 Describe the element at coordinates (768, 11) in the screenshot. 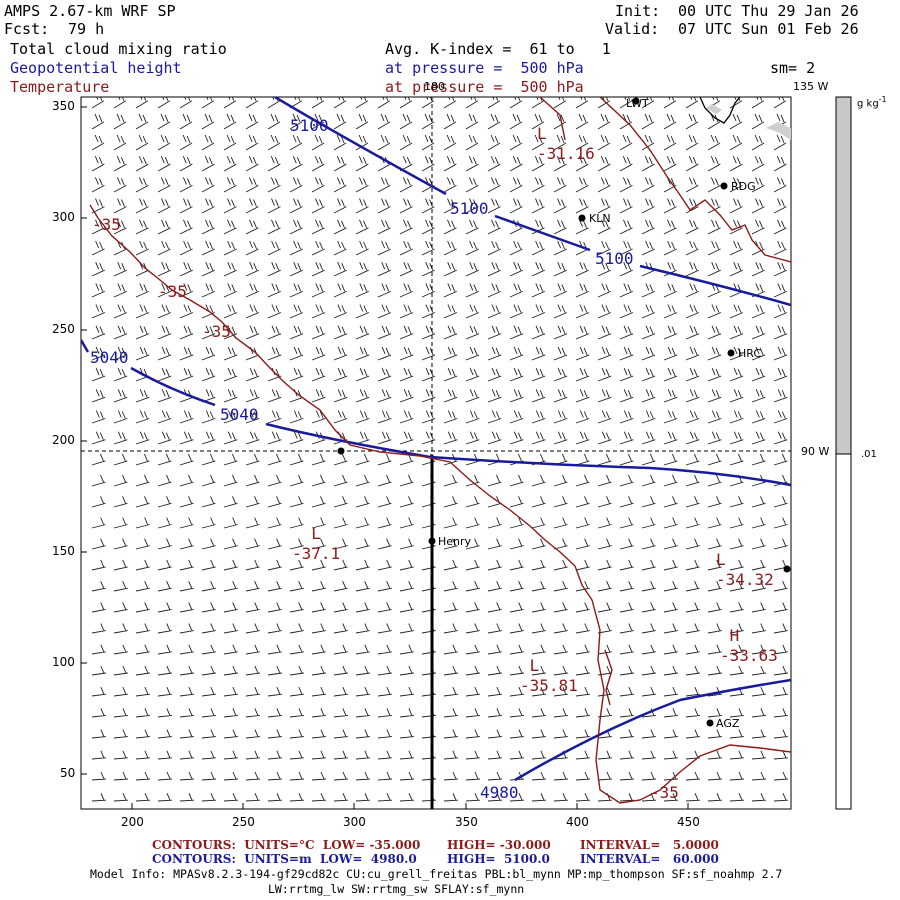

I see `init-time: 00 UTC Thu 29 Jan 26` at that location.